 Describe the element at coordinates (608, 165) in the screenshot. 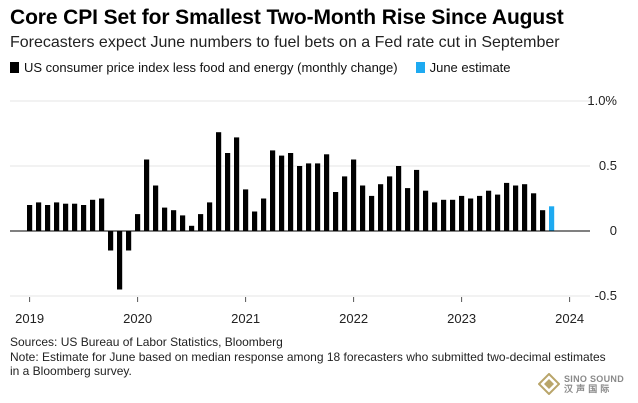

I see `y-tick-label: 0.5` at that location.